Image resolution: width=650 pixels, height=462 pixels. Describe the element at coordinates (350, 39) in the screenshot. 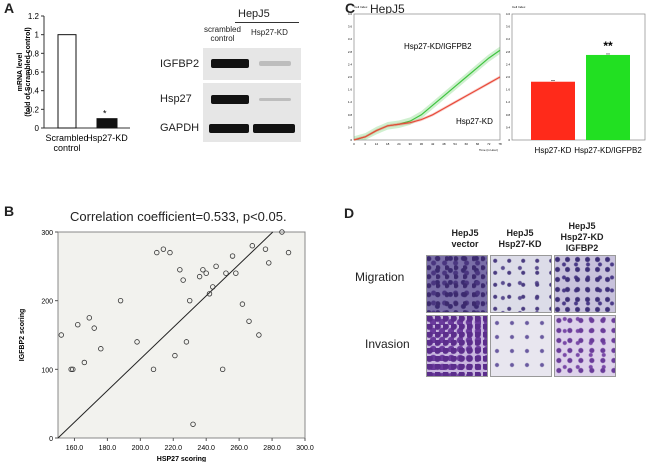

I see `c-line-ytick-label: 3.2` at that location.